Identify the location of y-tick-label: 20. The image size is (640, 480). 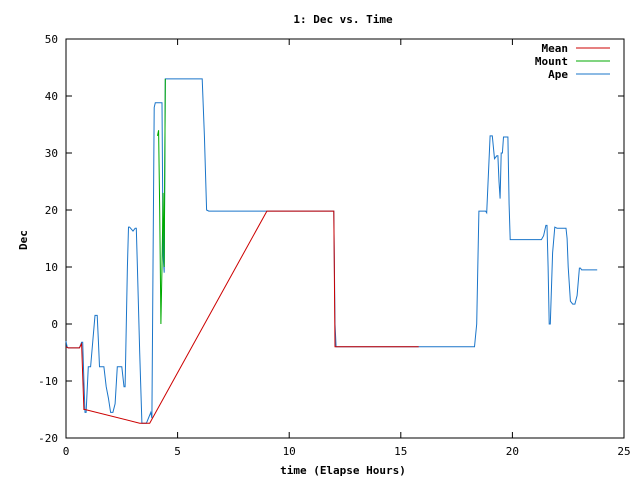
(51, 210).